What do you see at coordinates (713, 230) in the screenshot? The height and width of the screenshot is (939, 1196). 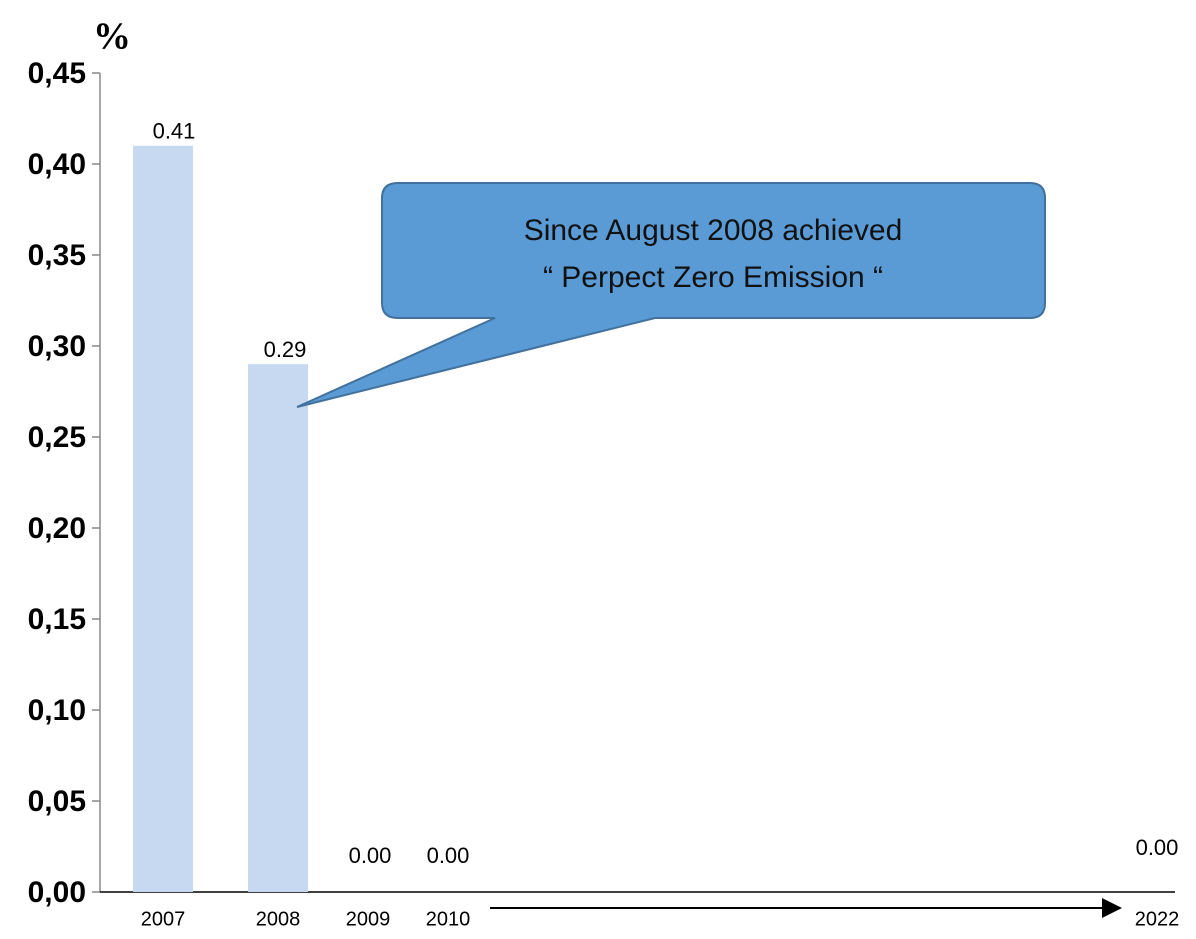 I see `annotation-line: Since August 2008 achieved` at bounding box center [713, 230].